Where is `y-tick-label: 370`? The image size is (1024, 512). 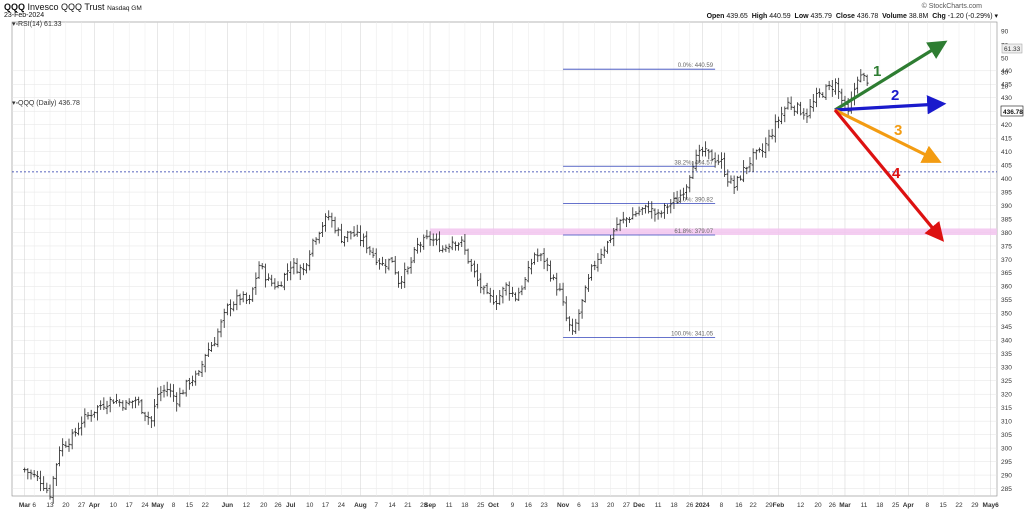
y-tick-label: 370 is located at coordinates (1006, 260).